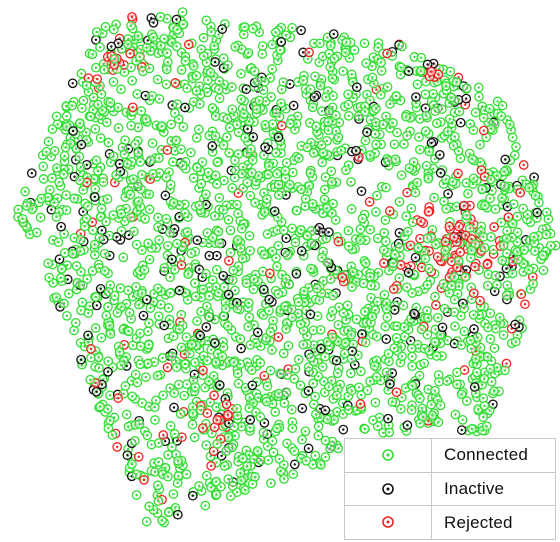 The height and width of the screenshot is (542, 560). What do you see at coordinates (388, 488) in the screenshot?
I see `inactive-marker-icon` at bounding box center [388, 488].